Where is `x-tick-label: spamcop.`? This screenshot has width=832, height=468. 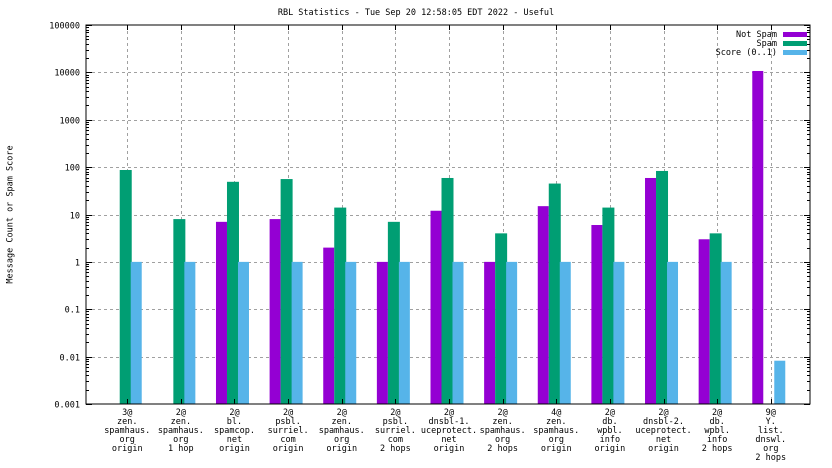
x-tick-label: spamcop. is located at coordinates (234, 431).